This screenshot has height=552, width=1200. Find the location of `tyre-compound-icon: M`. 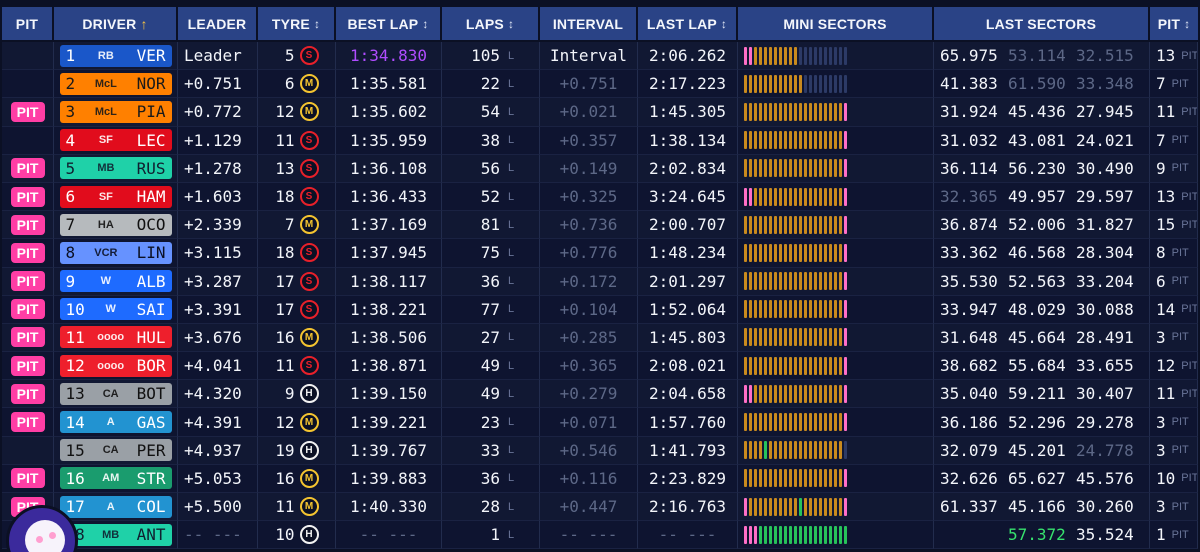

tyre-compound-icon: M is located at coordinates (309, 225).